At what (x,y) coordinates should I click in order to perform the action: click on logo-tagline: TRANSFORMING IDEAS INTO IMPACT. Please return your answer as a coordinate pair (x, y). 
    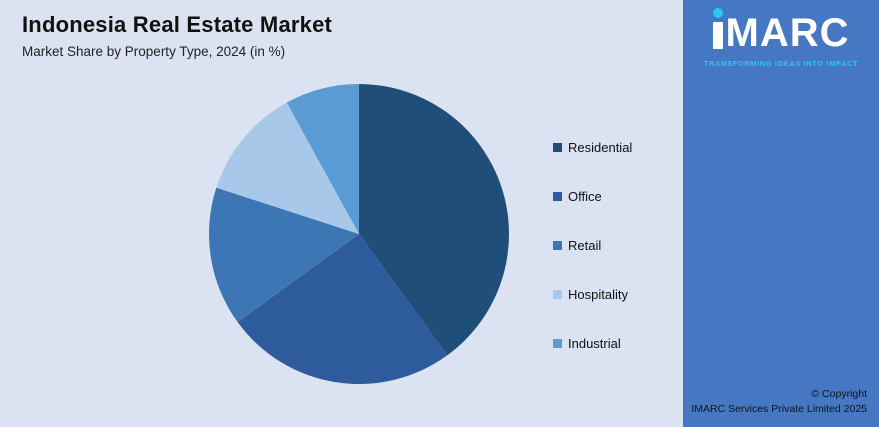
    Looking at the image, I should click on (781, 63).